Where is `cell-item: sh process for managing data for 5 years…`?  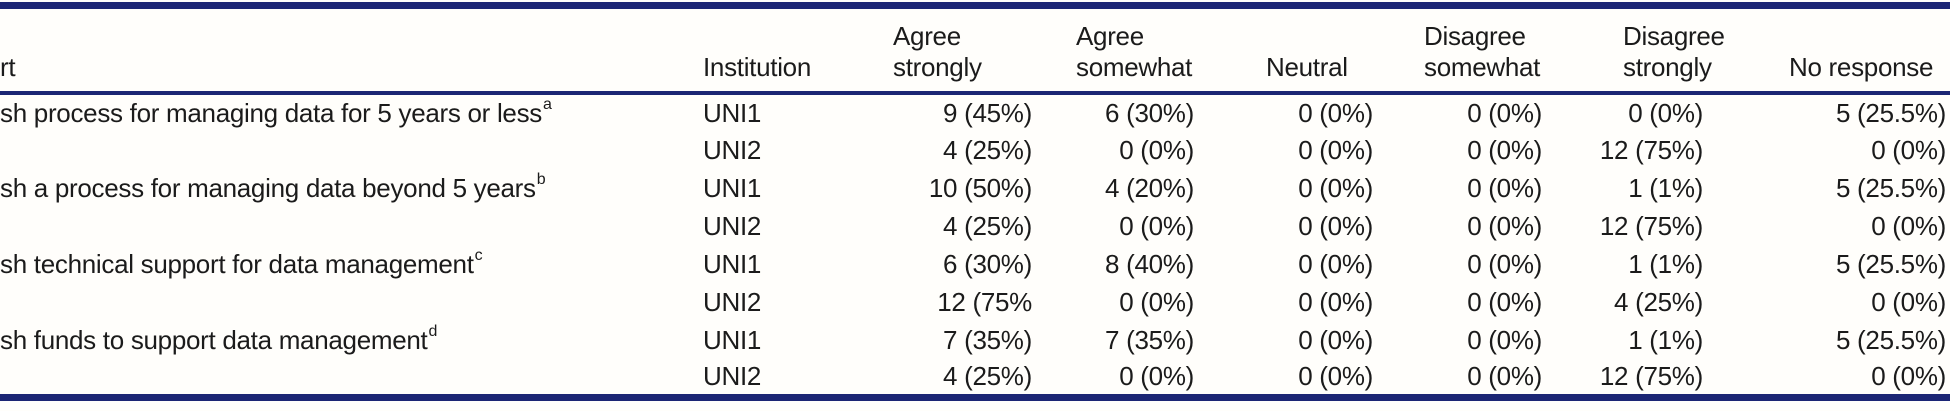 cell-item: sh process for managing data for 5 years… is located at coordinates (345, 112).